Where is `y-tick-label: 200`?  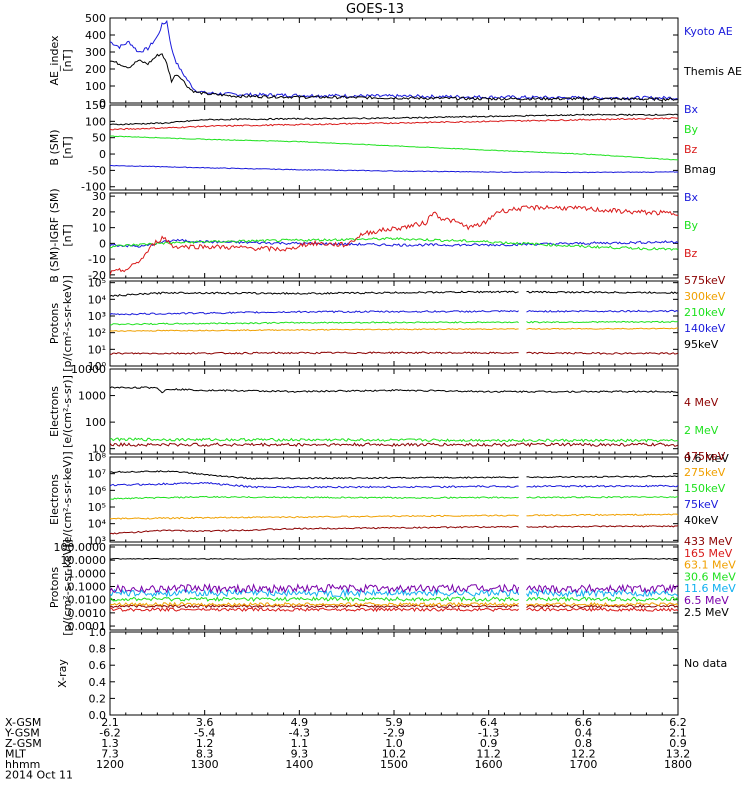 y-tick-label: 200 is located at coordinates (95, 69).